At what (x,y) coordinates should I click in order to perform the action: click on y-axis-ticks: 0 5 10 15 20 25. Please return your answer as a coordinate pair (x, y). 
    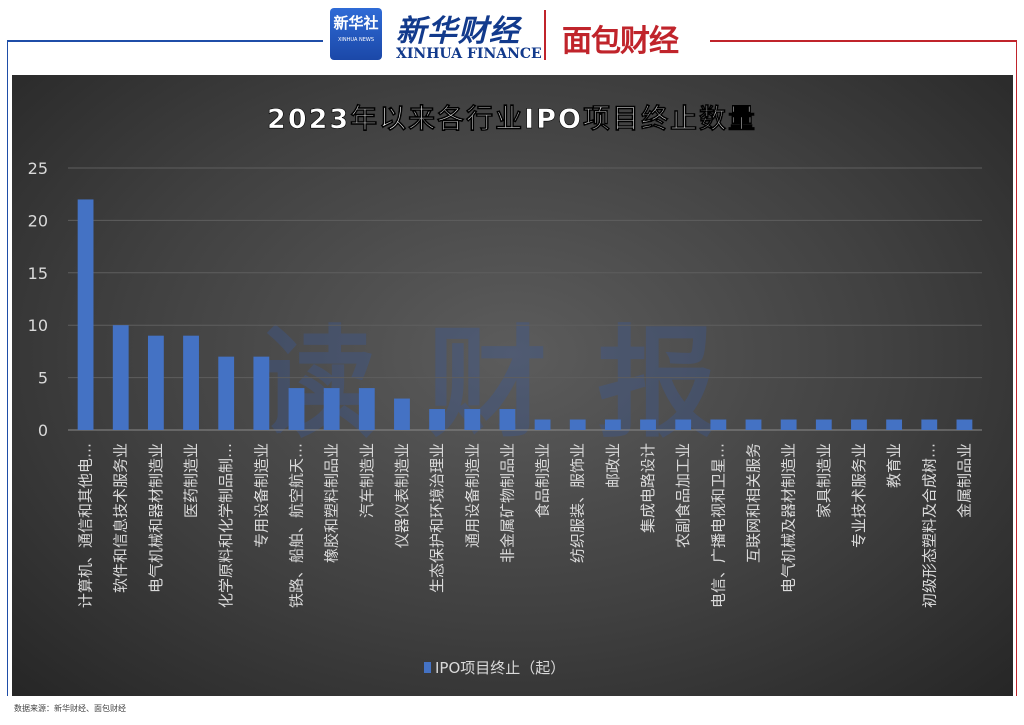
    Looking at the image, I should click on (38, 299).